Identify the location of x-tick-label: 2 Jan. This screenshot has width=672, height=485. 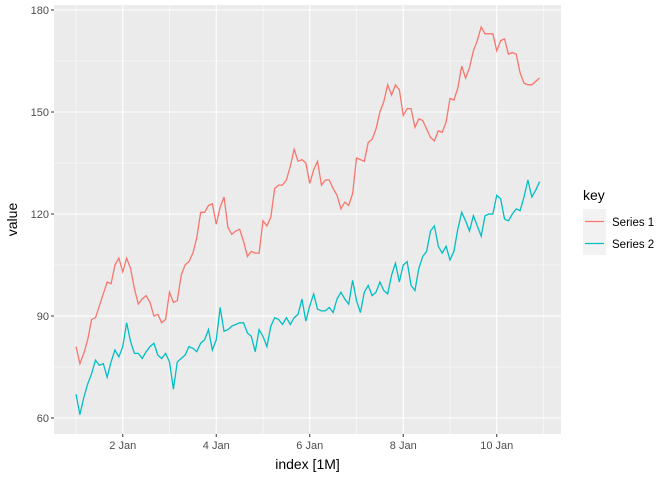
(122, 446).